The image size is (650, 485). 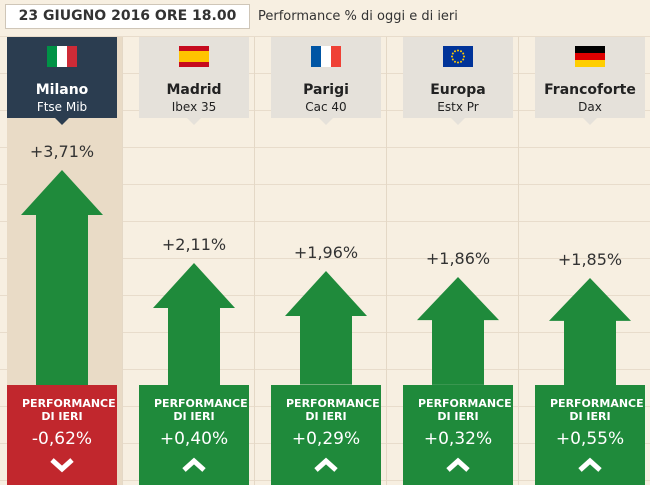 What do you see at coordinates (326, 253) in the screenshot?
I see `value-label: +1,96%` at bounding box center [326, 253].